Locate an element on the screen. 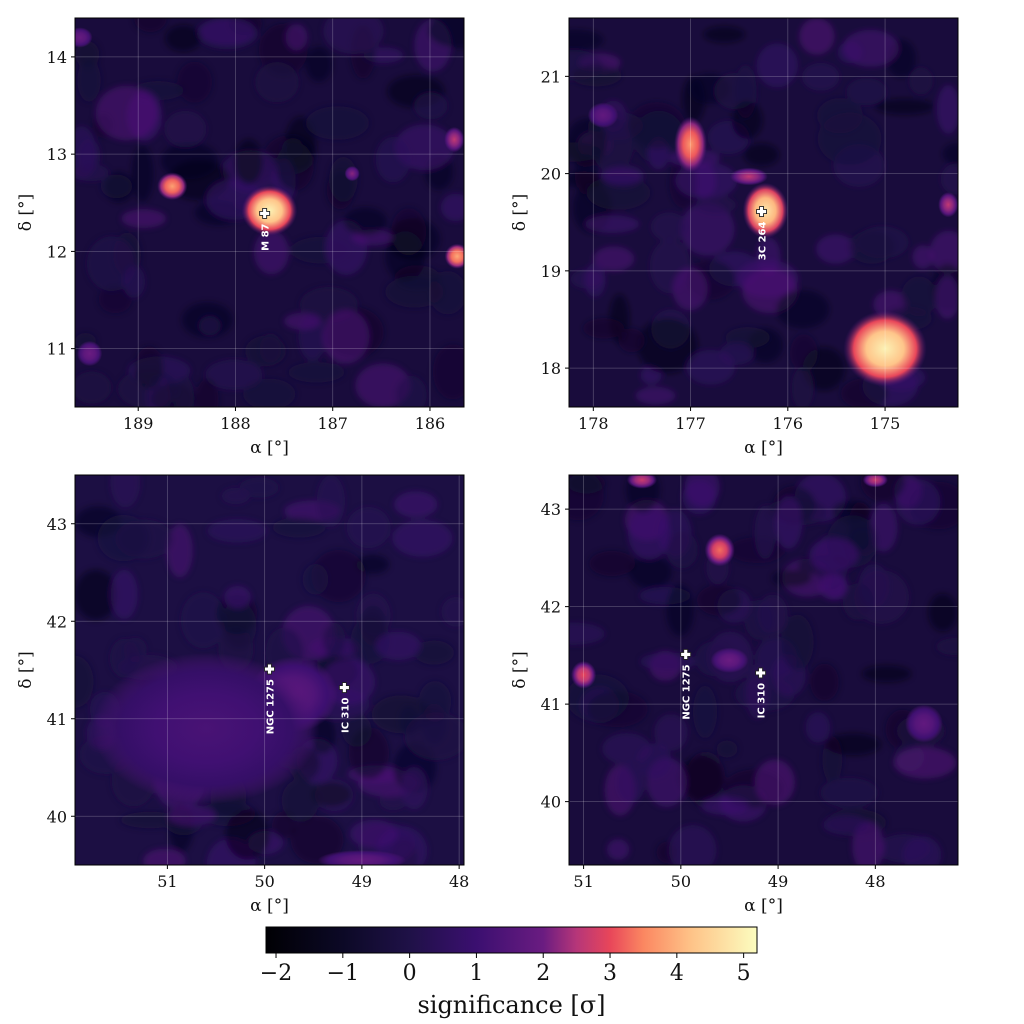 The height and width of the screenshot is (1024, 1024). y-tick-label: 14 is located at coordinates (57, 57).